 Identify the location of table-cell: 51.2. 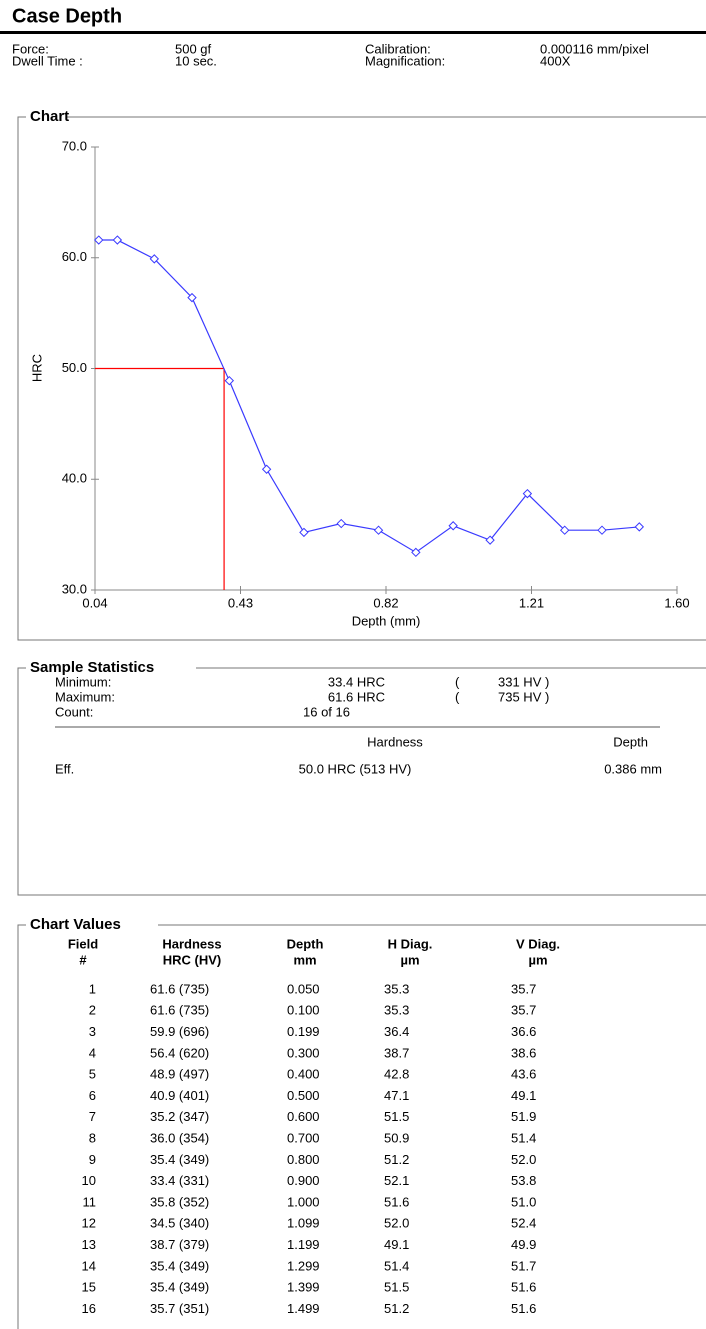
(396, 1308).